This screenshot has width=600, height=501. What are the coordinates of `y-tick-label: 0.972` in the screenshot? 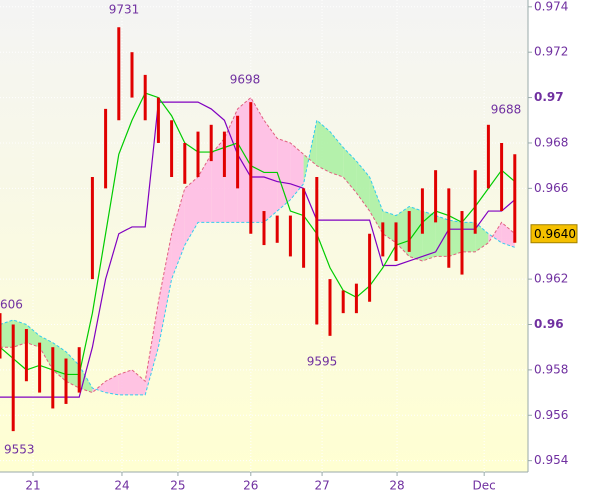 It's located at (551, 52).